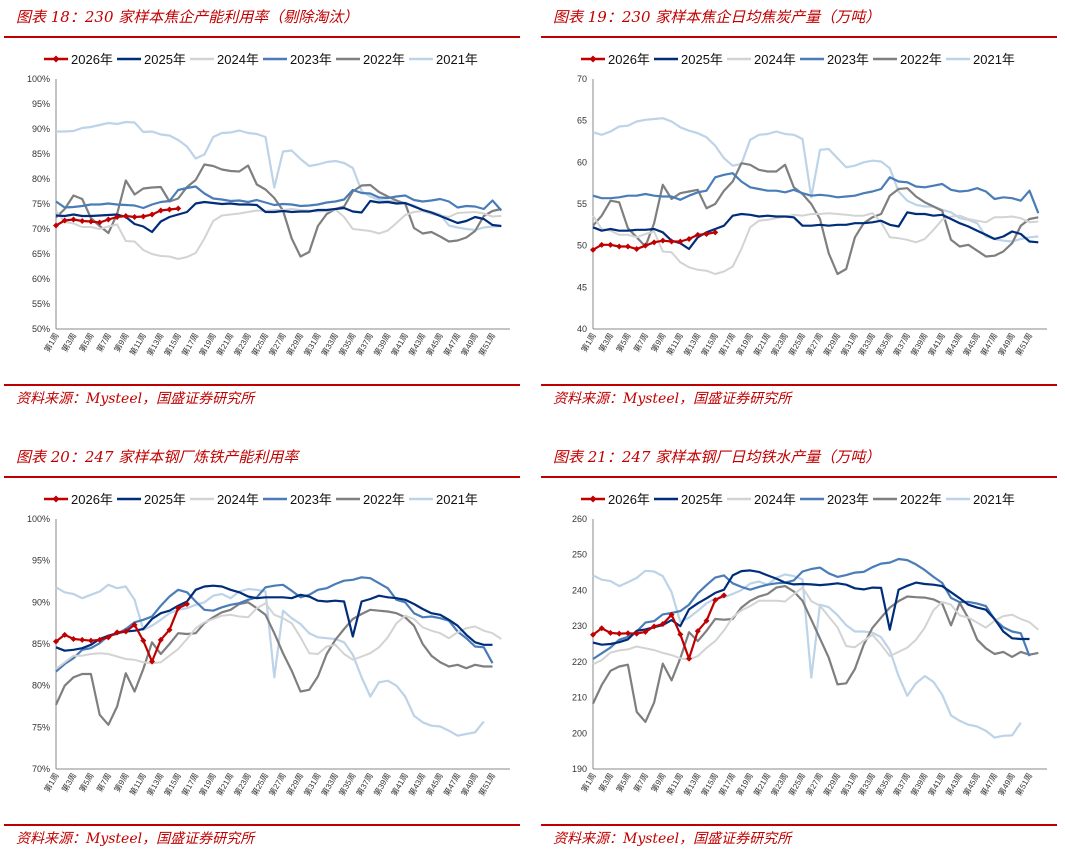  What do you see at coordinates (135, 839) in the screenshot?
I see `source-note: 资料来源：Mysteel，国盛证券研究所` at bounding box center [135, 839].